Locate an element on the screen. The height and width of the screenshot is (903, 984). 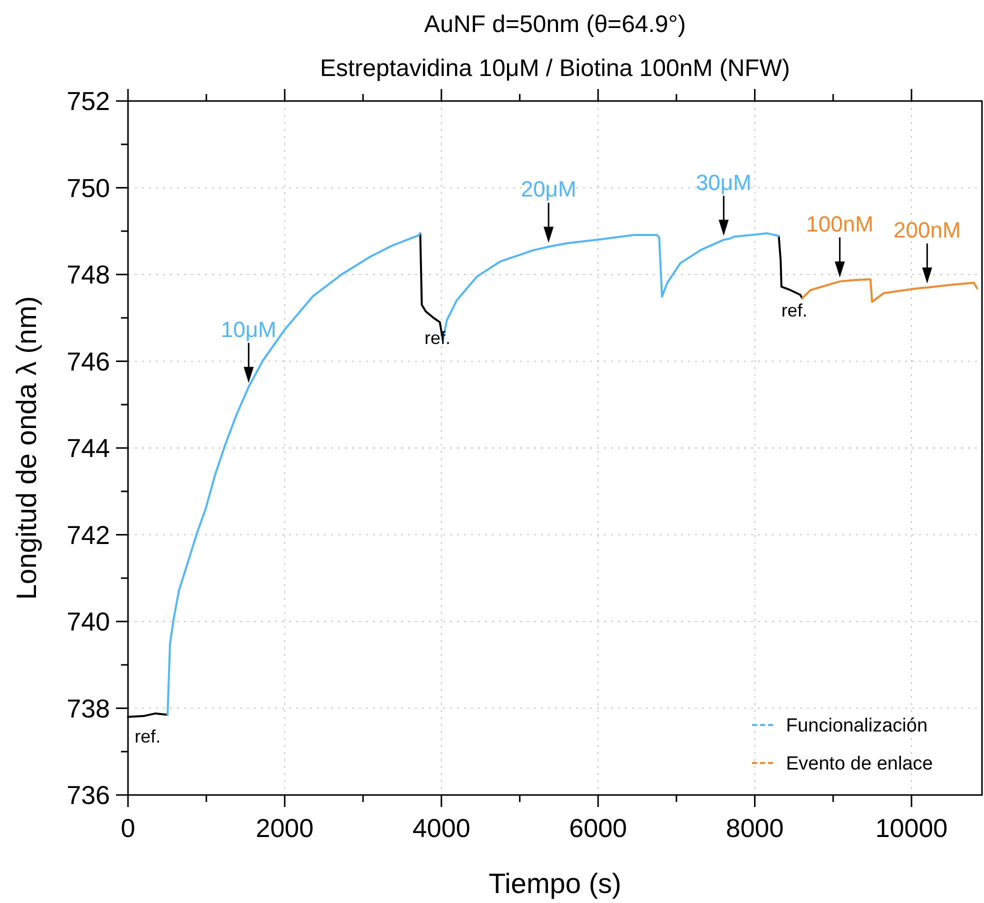
y-tick-label: 750 is located at coordinates (88, 187).